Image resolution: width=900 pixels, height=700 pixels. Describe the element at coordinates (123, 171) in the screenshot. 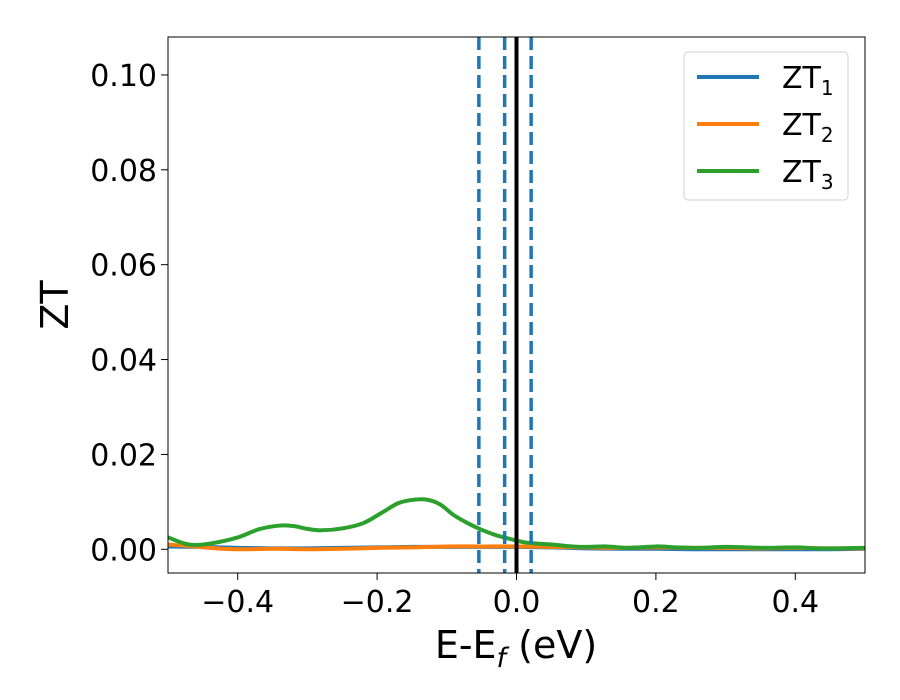

I see `y-tick-label: 0.08` at that location.